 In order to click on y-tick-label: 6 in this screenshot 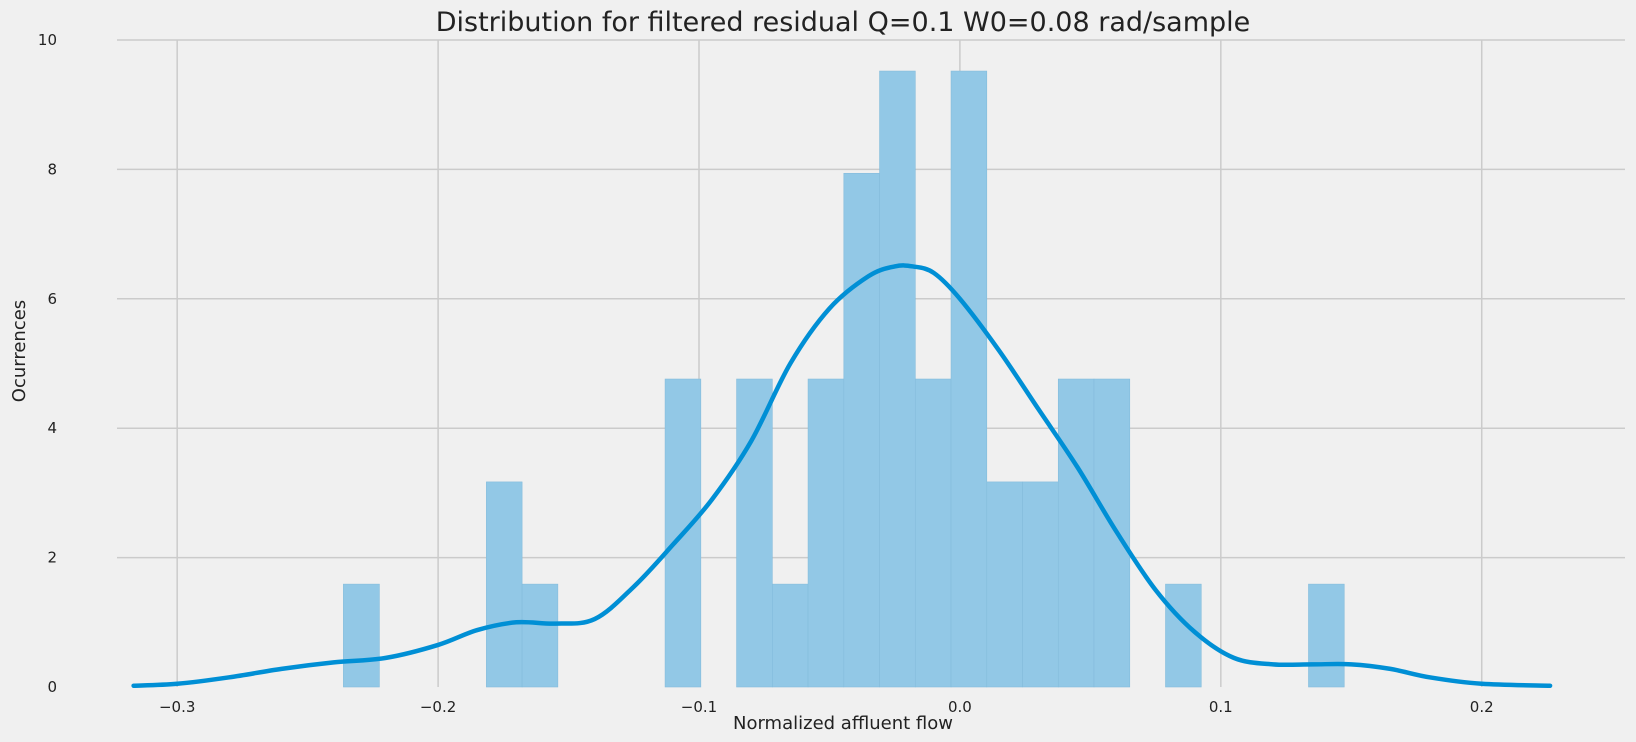, I will do `click(52, 299)`.